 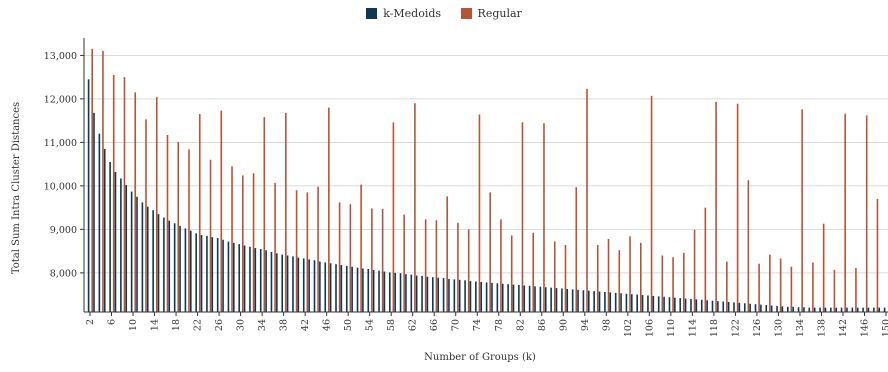 What do you see at coordinates (348, 325) in the screenshot?
I see `x-tick-label: 50` at bounding box center [348, 325].